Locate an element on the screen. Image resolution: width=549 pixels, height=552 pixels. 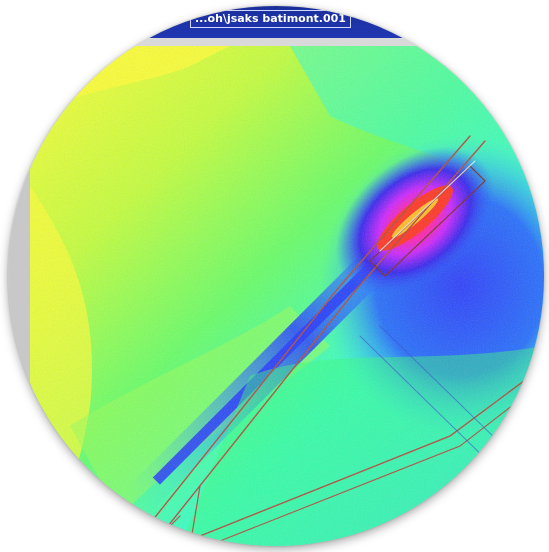
window-title: ...oh\jsaks batimont.001 is located at coordinates (270, 19).